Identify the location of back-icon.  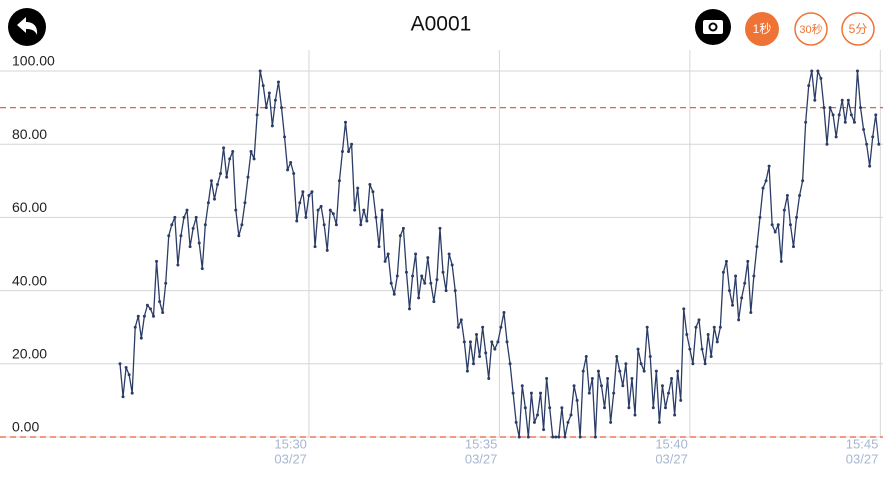
(27, 26).